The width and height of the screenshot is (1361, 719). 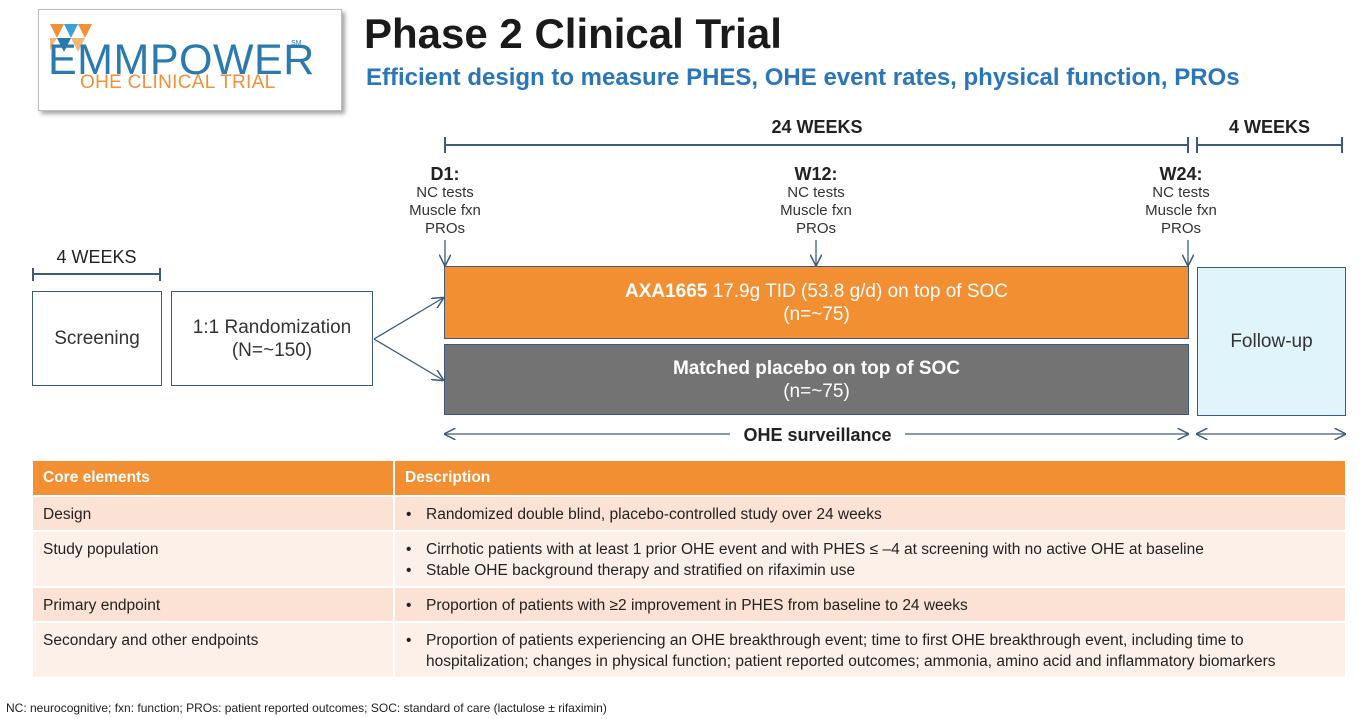 I want to click on randomization-label: 1:1 Randomization, so click(x=272, y=327).